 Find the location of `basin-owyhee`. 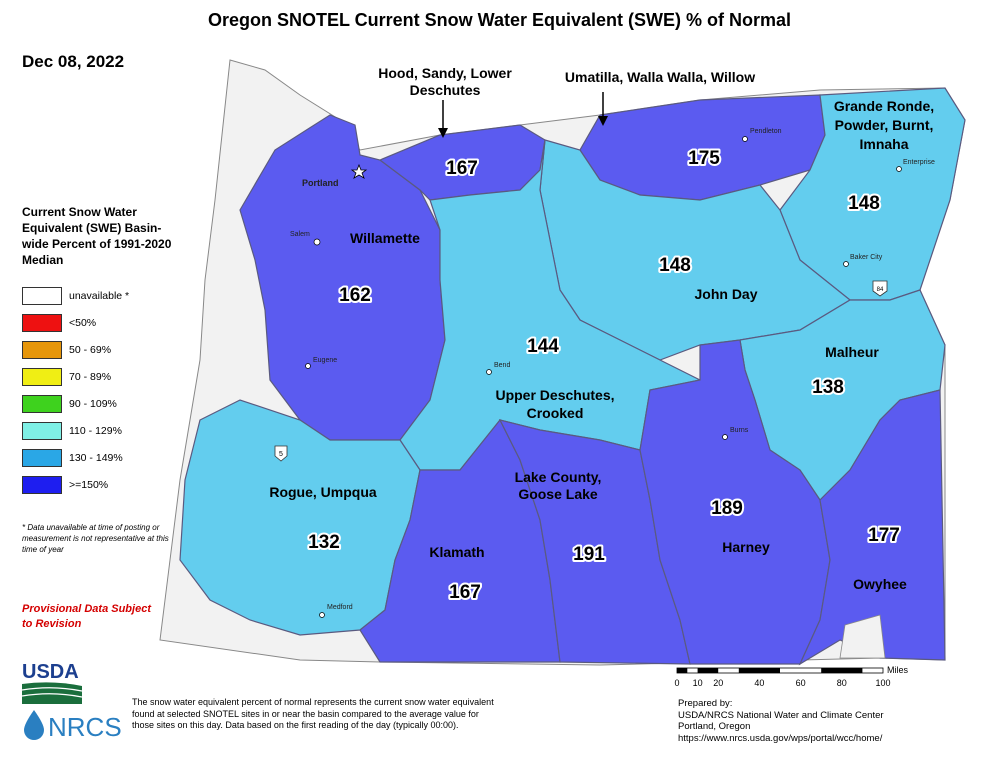

basin-owyhee is located at coordinates (872, 527).